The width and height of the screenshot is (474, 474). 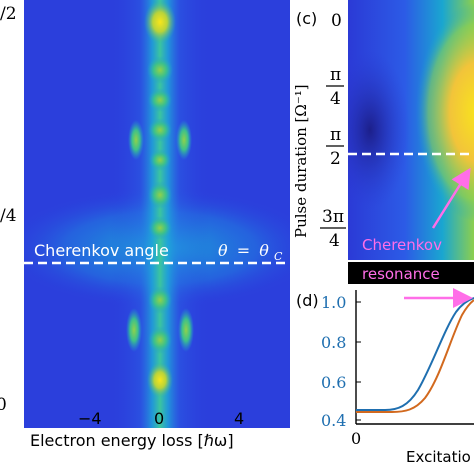 What do you see at coordinates (307, 300) in the screenshot?
I see `panel-d-label: (d)` at bounding box center [307, 300].